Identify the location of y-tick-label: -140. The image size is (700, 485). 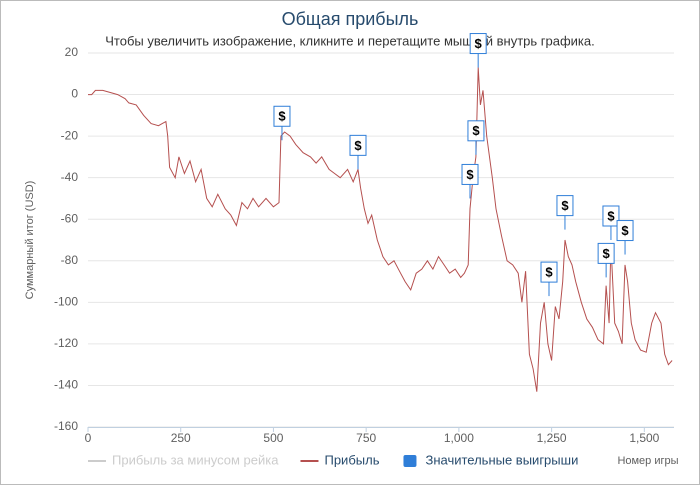
(66, 385).